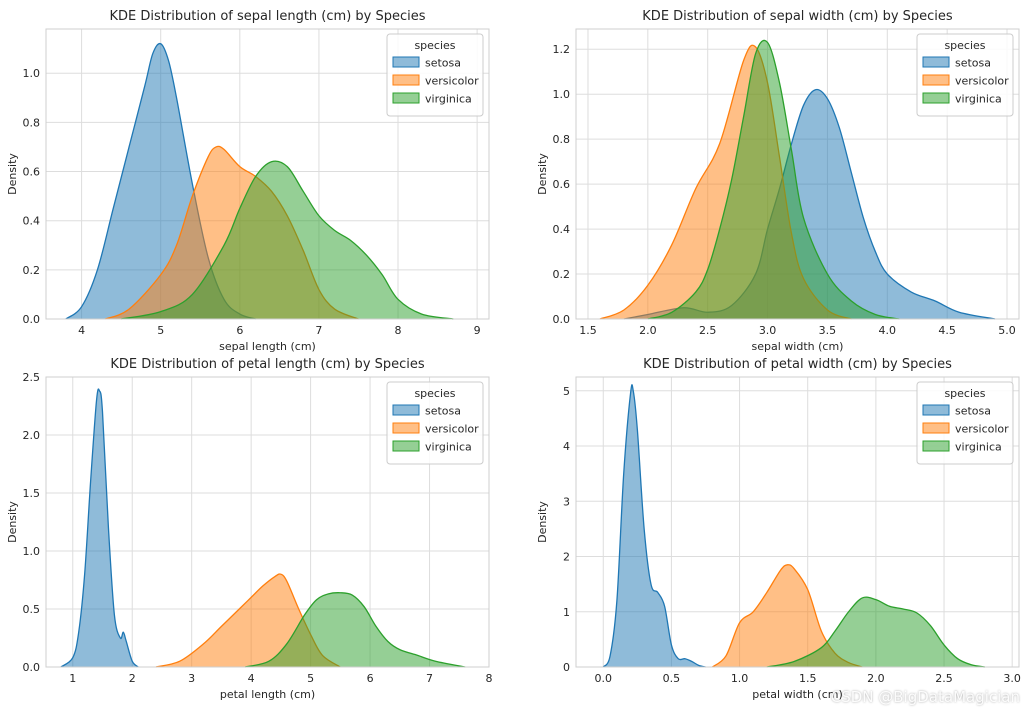  Describe the element at coordinates (828, 330) in the screenshot. I see `x-tick-label: 3.5` at that location.